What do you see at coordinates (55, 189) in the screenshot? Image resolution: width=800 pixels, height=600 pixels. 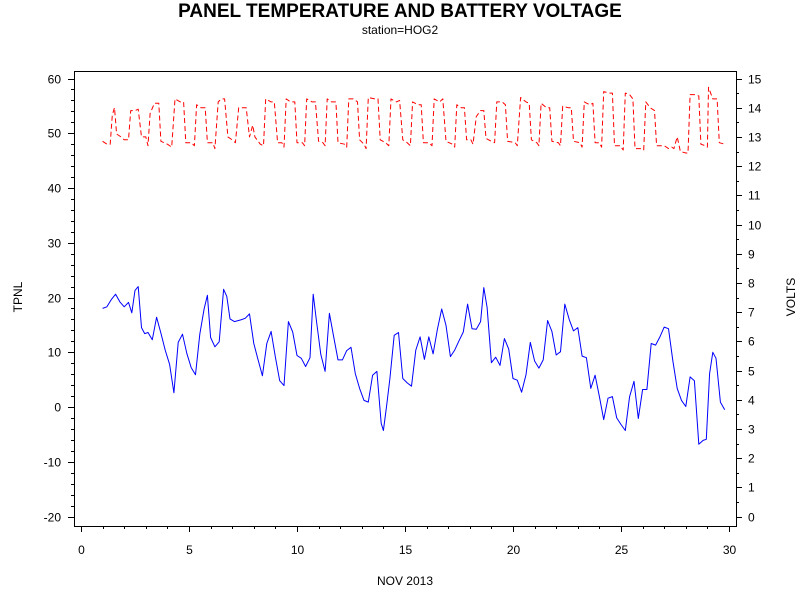 I see `y-left-tick-label: 40` at bounding box center [55, 189].